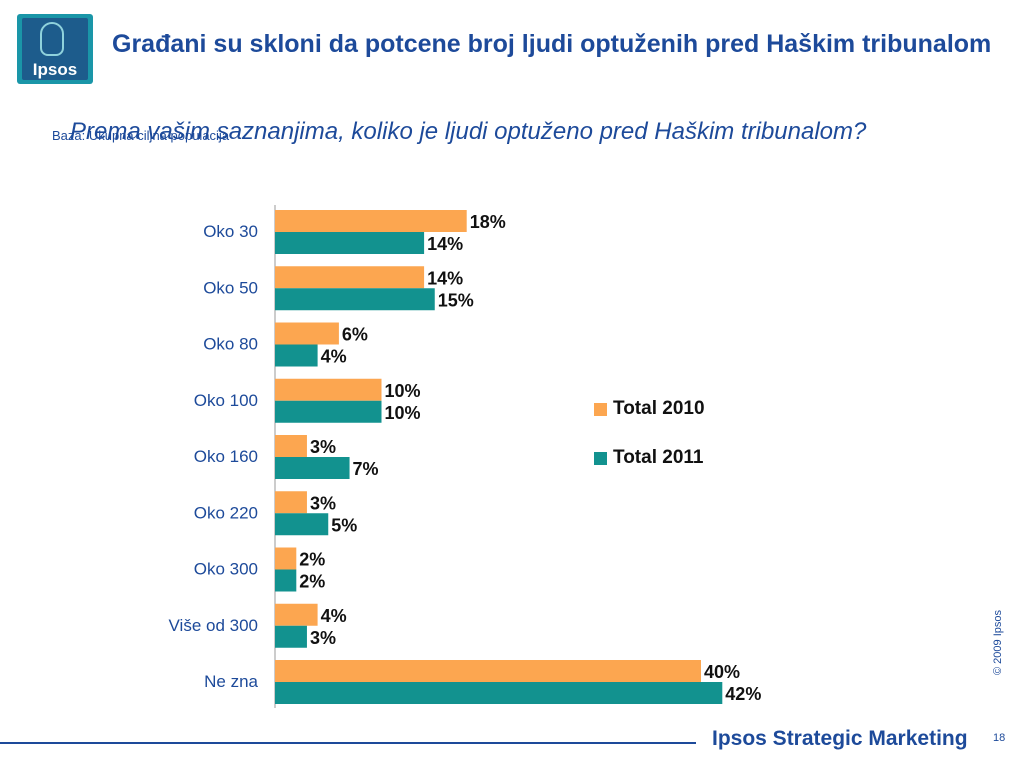 The image size is (1024, 768). Describe the element at coordinates (600, 458) in the screenshot. I see `legend-swatch-2011` at that location.